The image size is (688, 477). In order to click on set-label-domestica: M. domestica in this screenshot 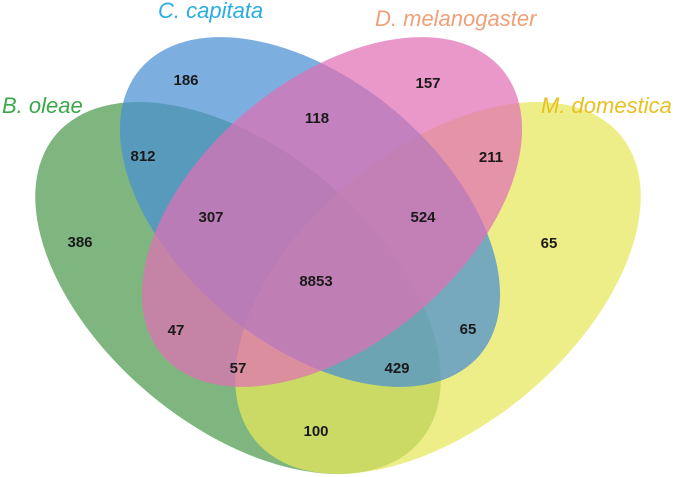, I will do `click(606, 105)`.